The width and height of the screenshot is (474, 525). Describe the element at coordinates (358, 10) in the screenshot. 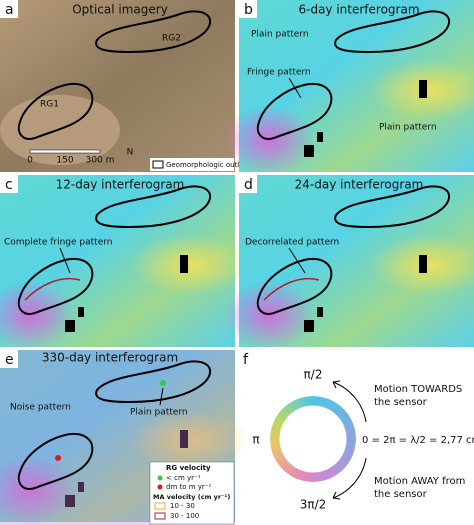

I see `panel-title: 6-day interferogram` at that location.